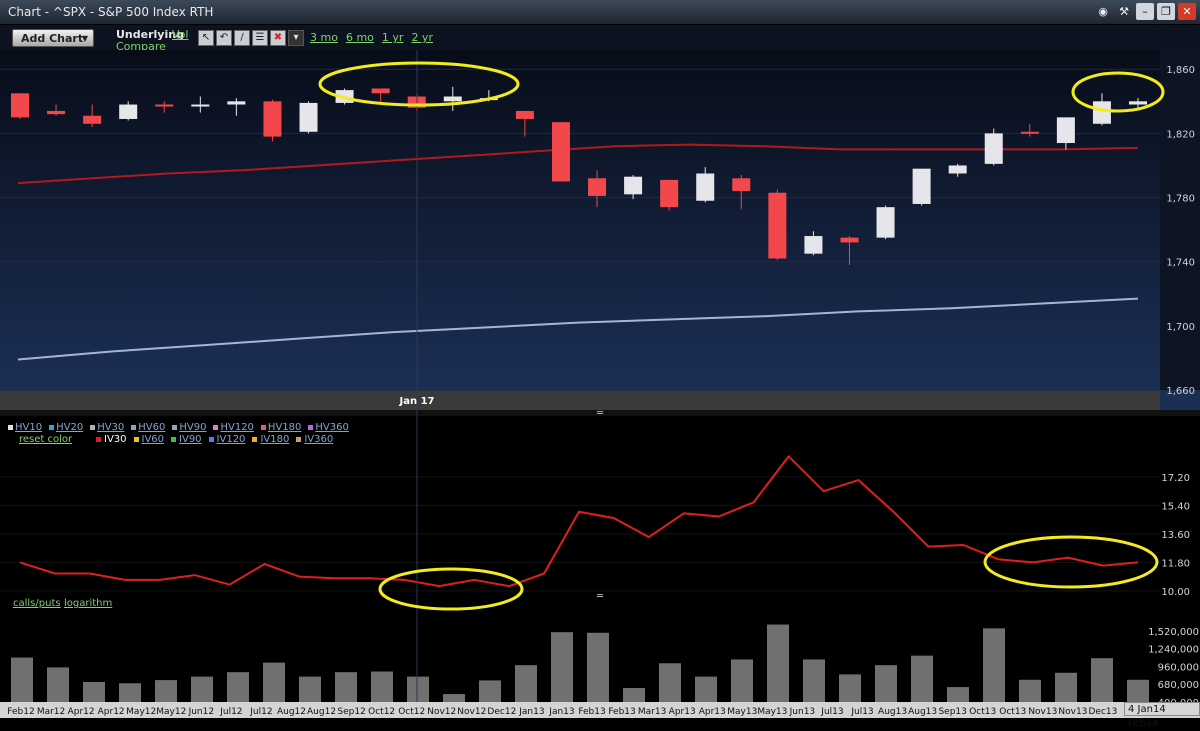 The image size is (1200, 731). Describe the element at coordinates (600, 596) in the screenshot. I see `vol-splitter-grip-icon: ═` at that location.